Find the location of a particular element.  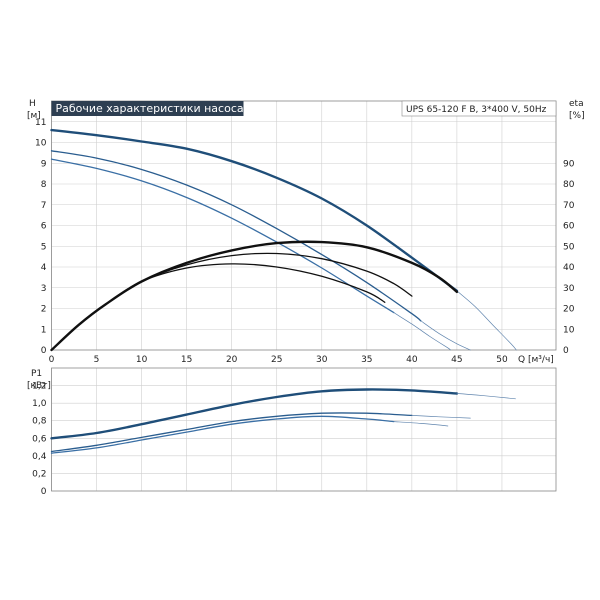

y-left-tick-label: 4 is located at coordinates (44, 268).